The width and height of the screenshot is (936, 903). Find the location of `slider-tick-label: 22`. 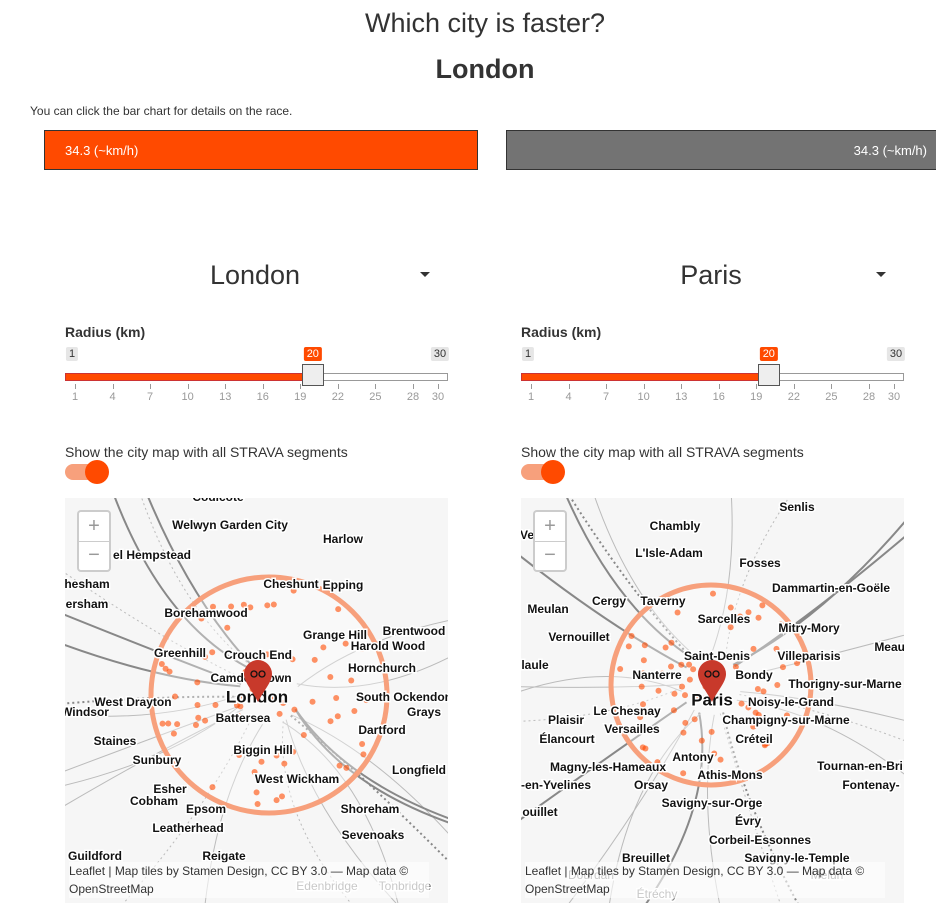

slider-tick-label: 22 is located at coordinates (793, 397).